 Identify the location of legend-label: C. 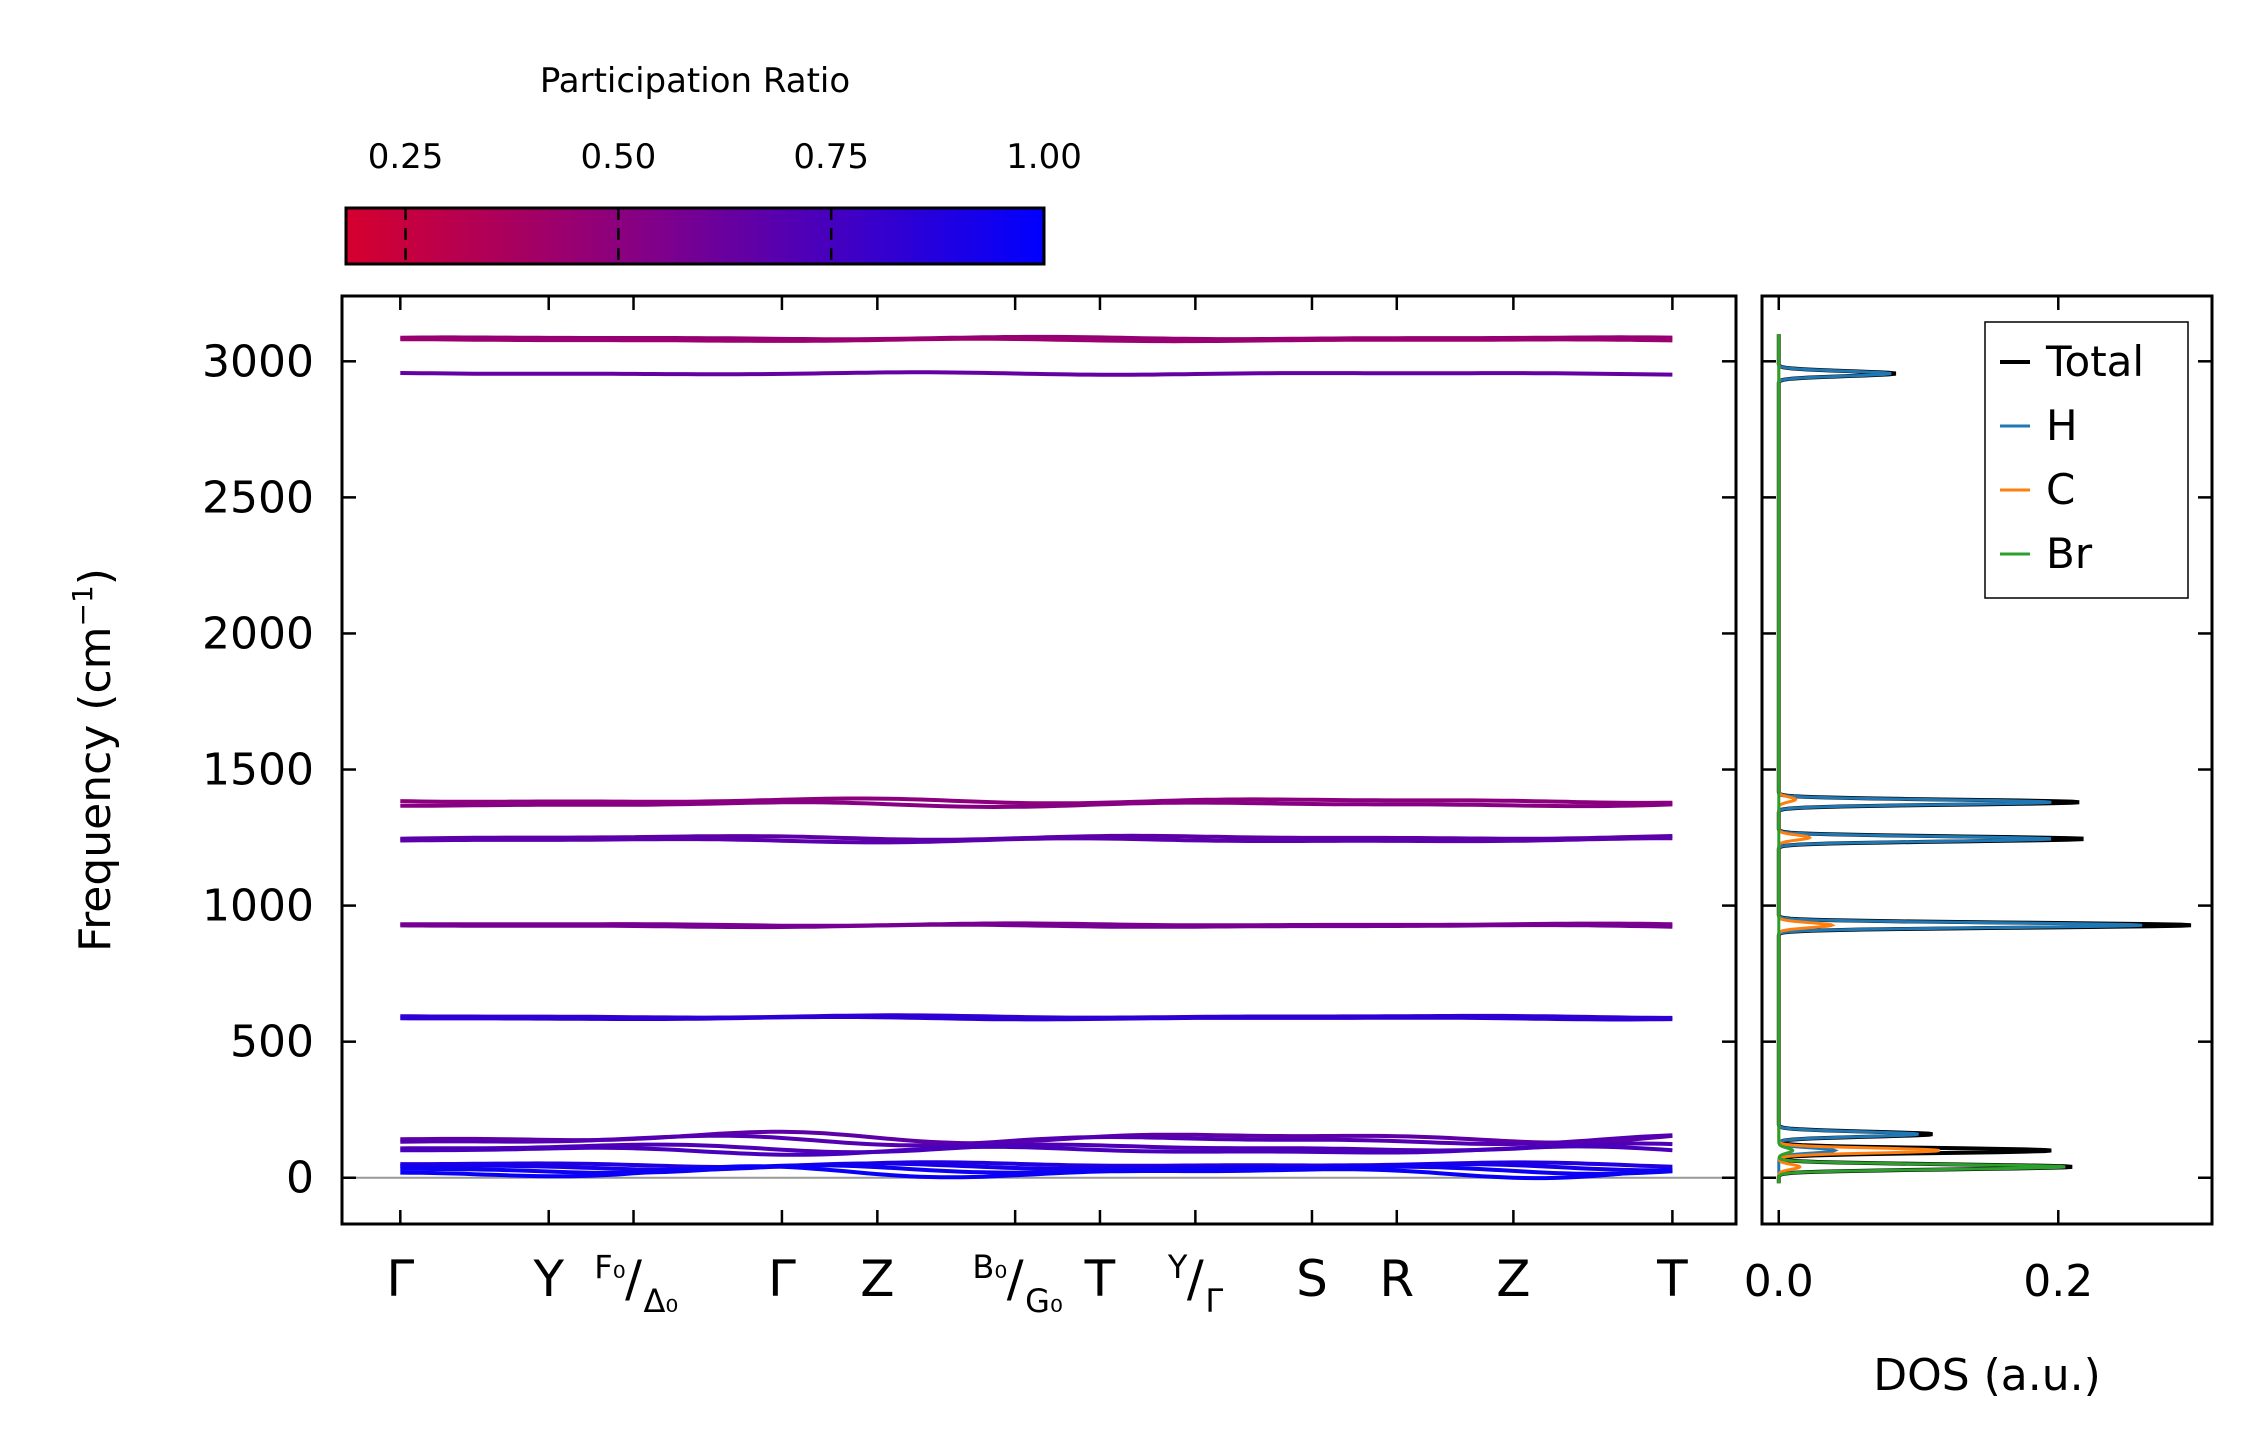
(2060, 489).